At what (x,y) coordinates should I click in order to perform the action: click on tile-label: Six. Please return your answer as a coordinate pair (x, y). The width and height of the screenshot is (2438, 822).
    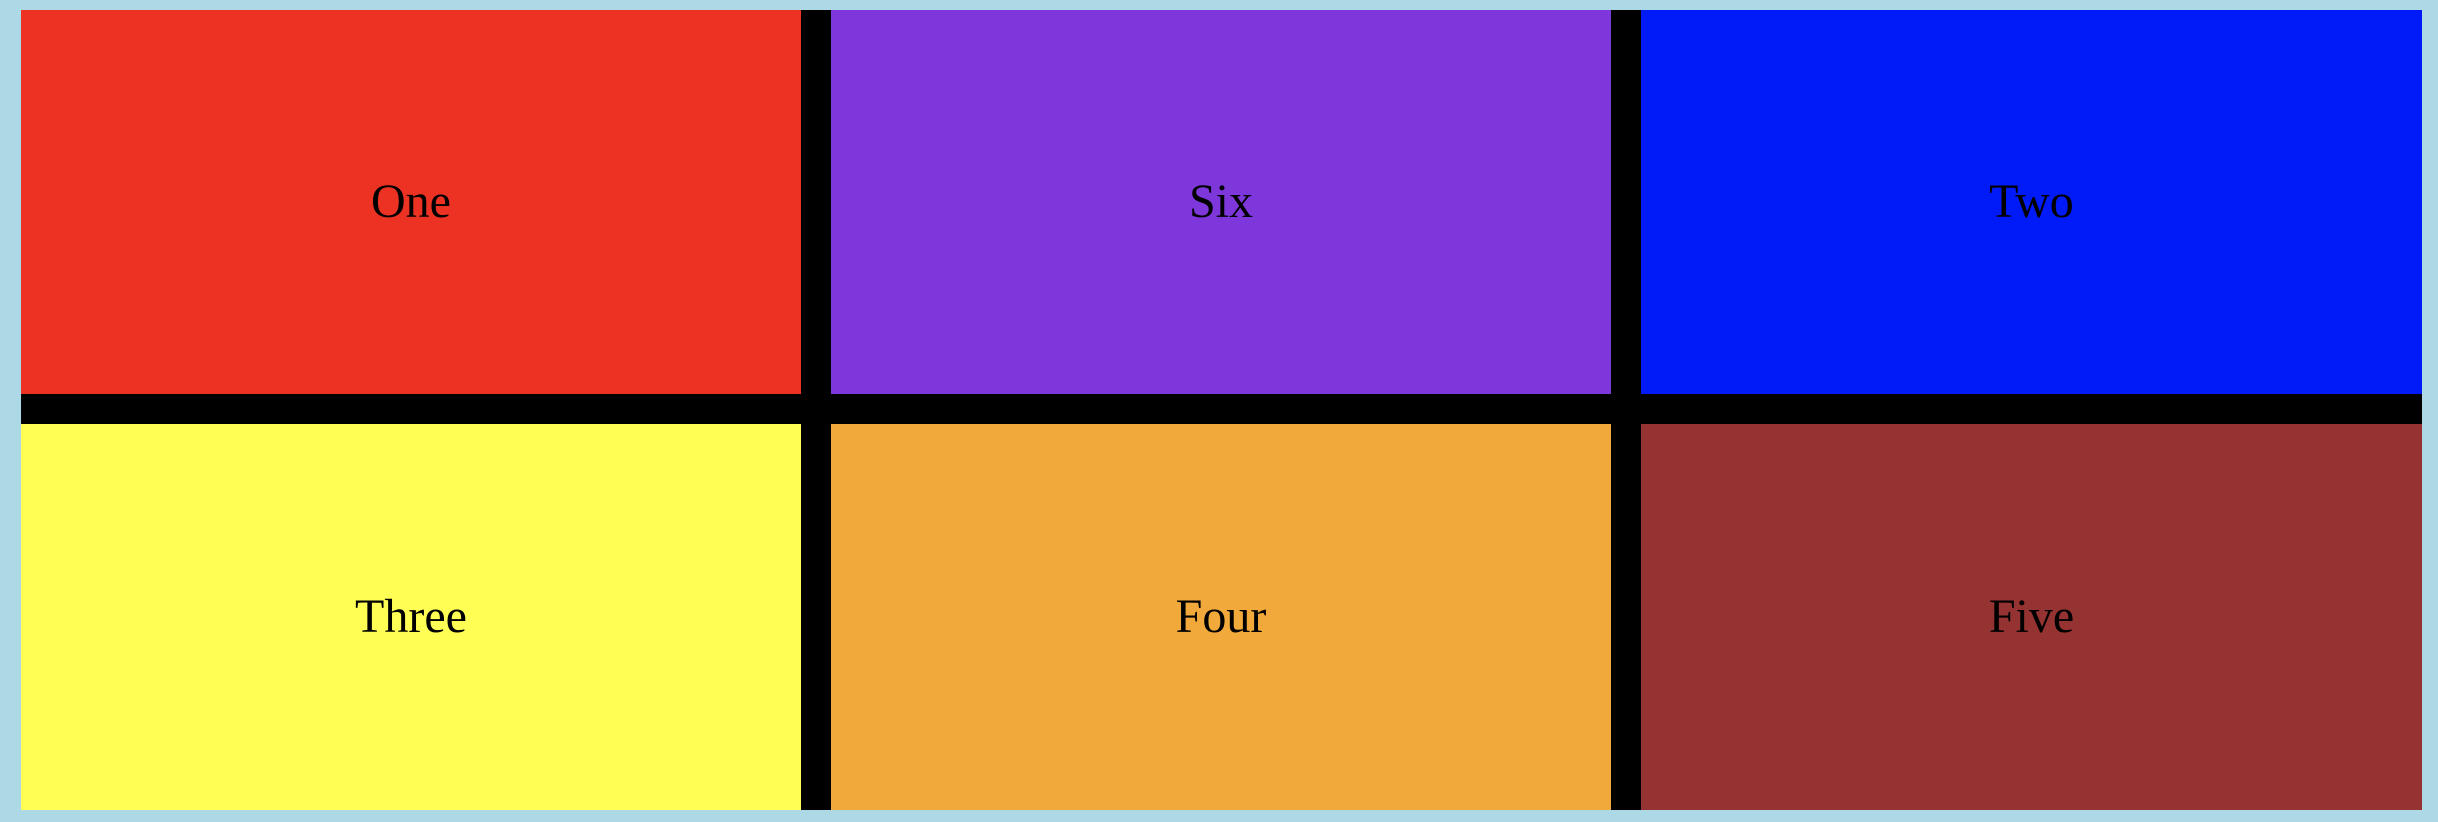
    Looking at the image, I should click on (1221, 201).